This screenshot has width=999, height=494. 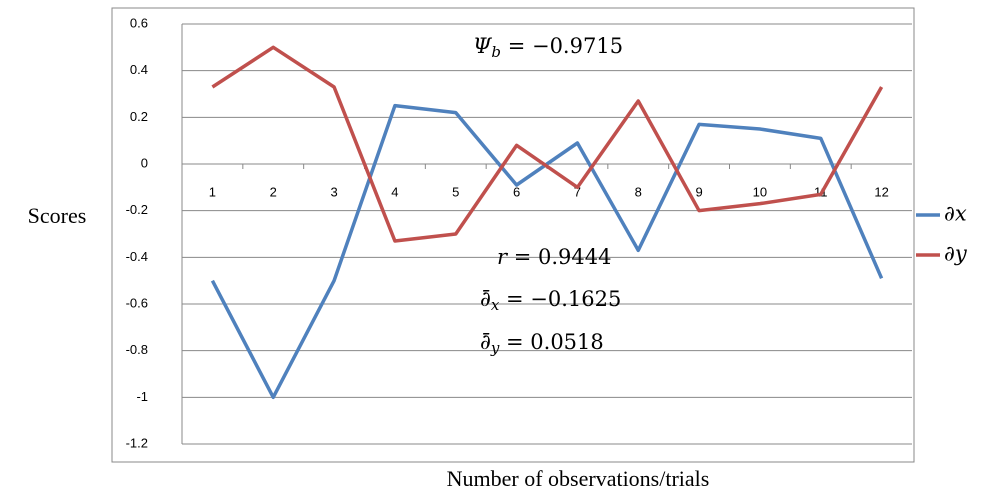 I want to click on annotation-subscript: x, so click(x=495, y=305).